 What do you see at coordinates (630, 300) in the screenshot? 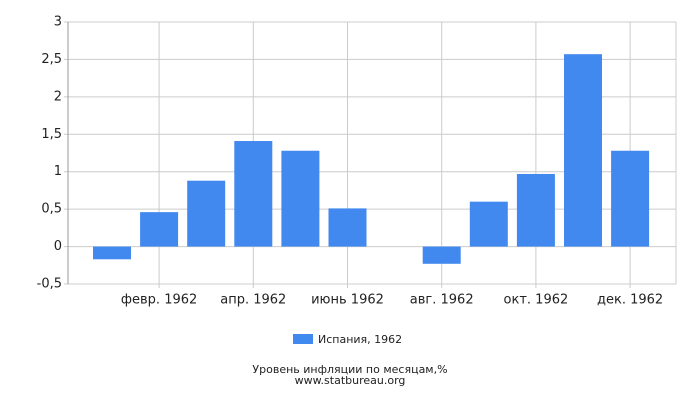
I see `x-tick-label: дек. 1962` at bounding box center [630, 300].